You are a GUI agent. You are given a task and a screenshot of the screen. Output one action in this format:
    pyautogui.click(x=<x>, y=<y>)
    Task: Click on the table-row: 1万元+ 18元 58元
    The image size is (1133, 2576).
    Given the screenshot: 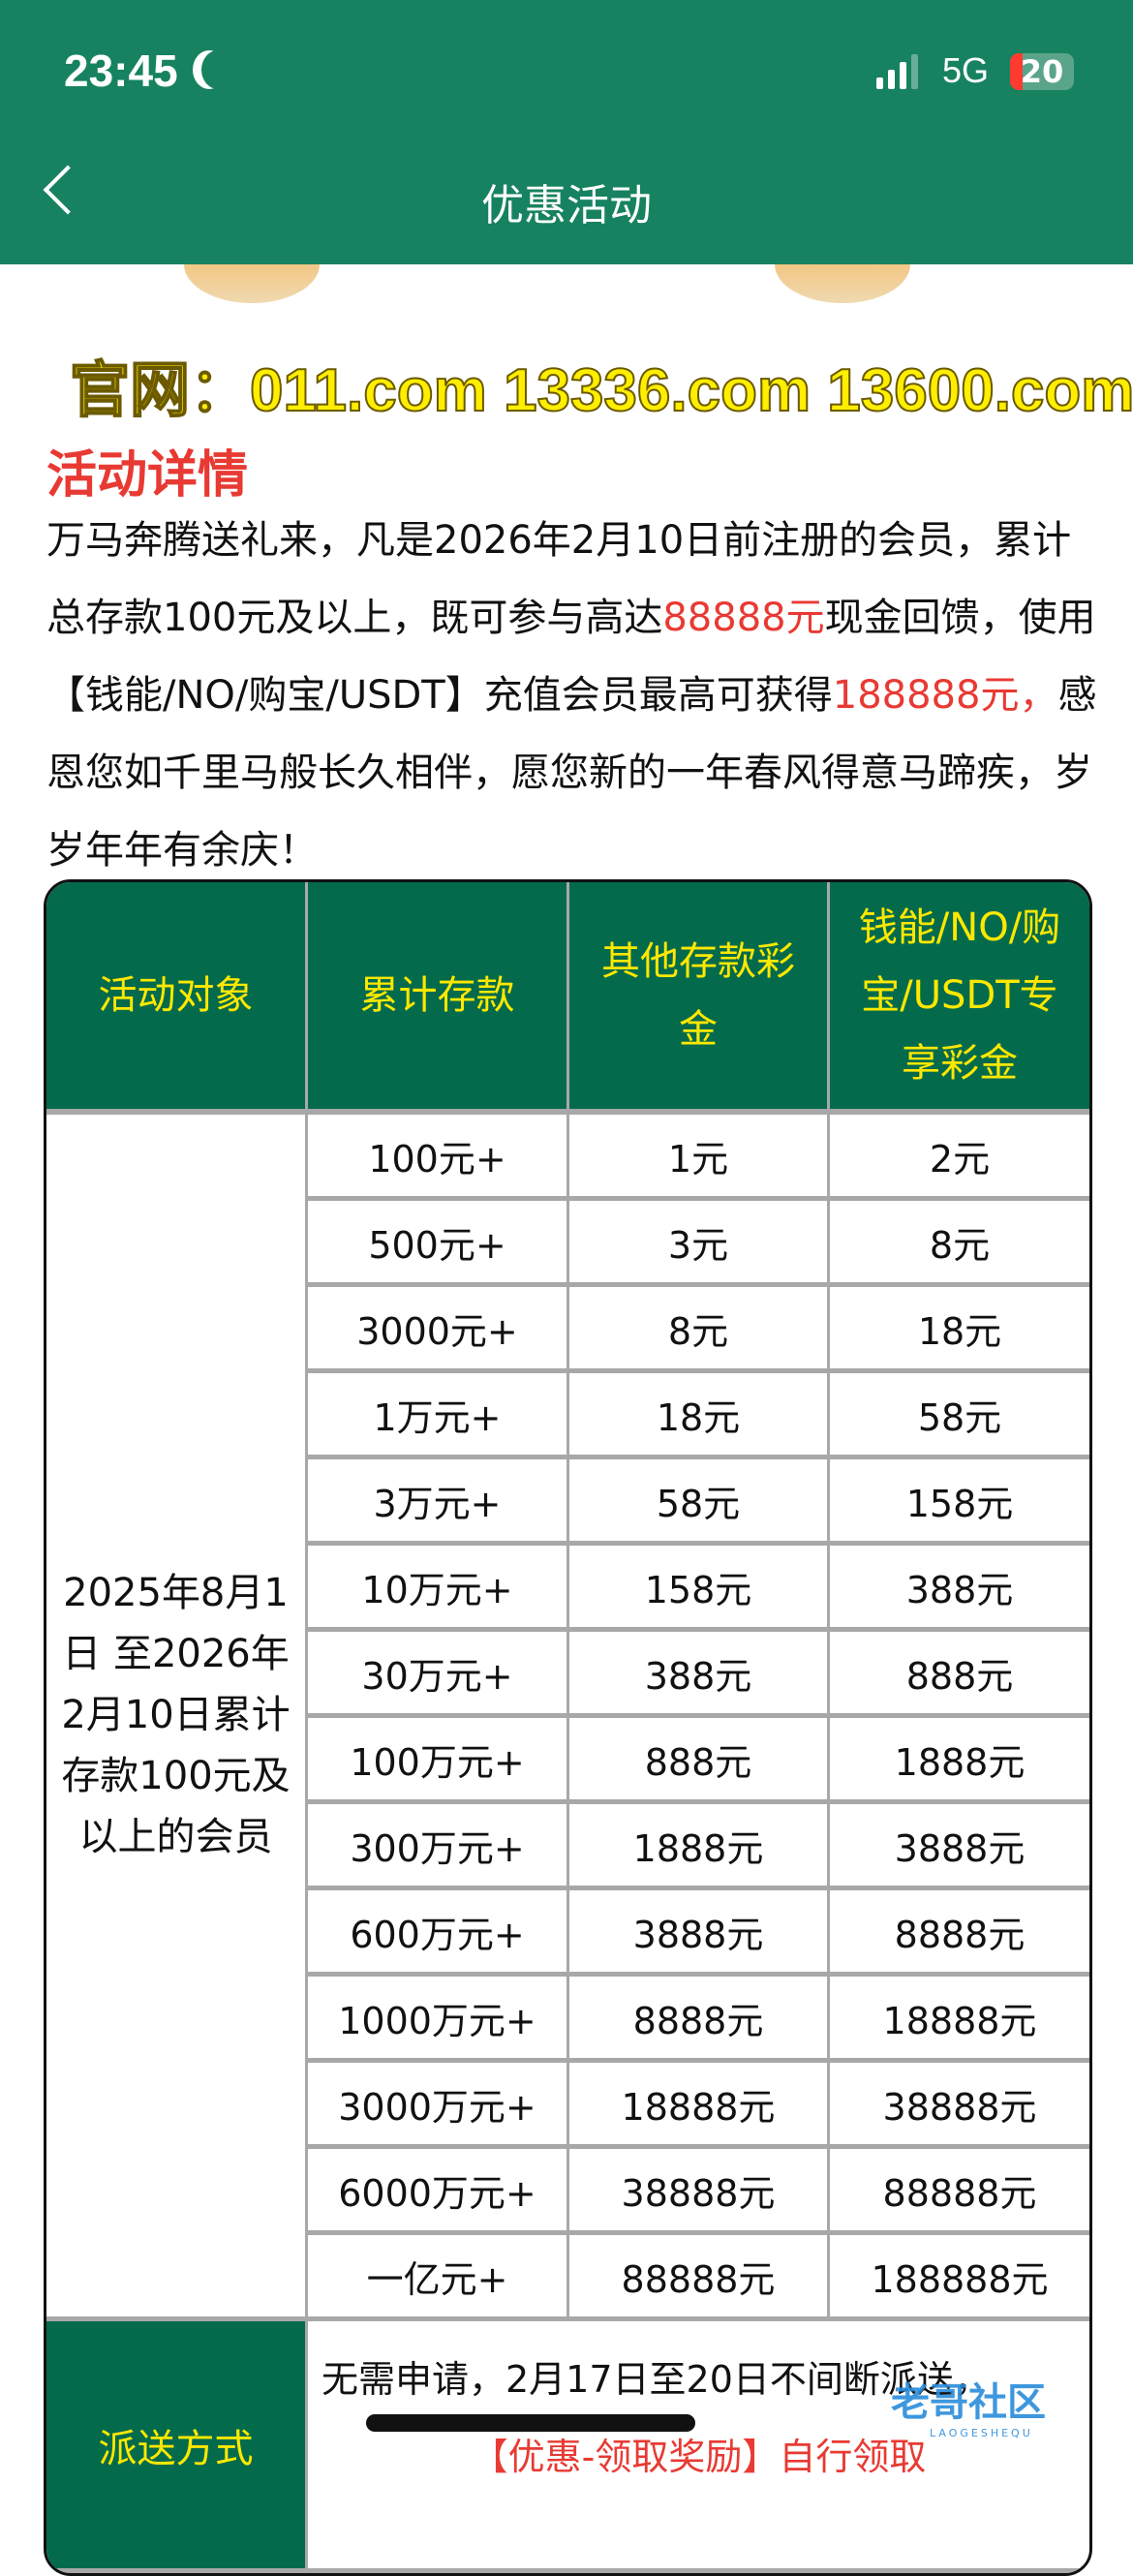 What is the action you would take?
    pyautogui.click(x=567, y=1416)
    